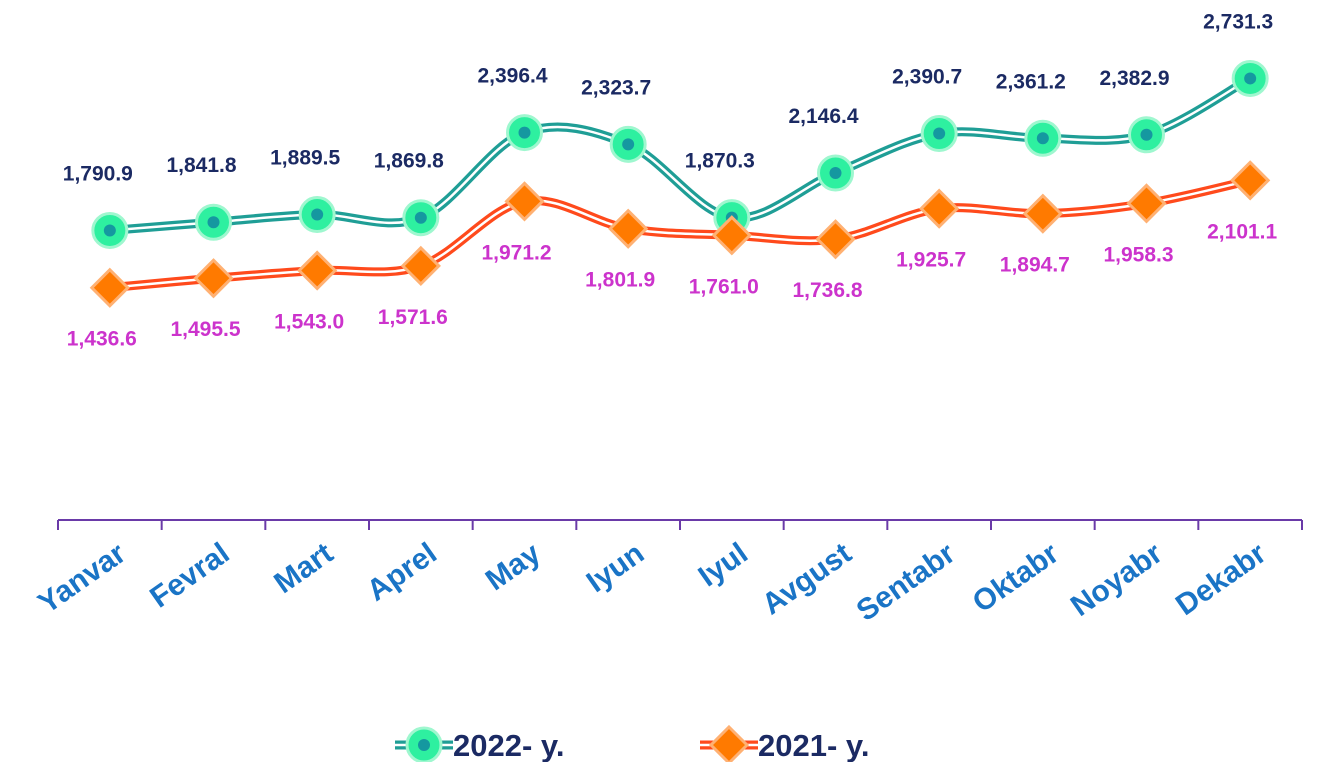  What do you see at coordinates (516, 252) in the screenshot?
I see `data-label: 1,971.2` at bounding box center [516, 252].